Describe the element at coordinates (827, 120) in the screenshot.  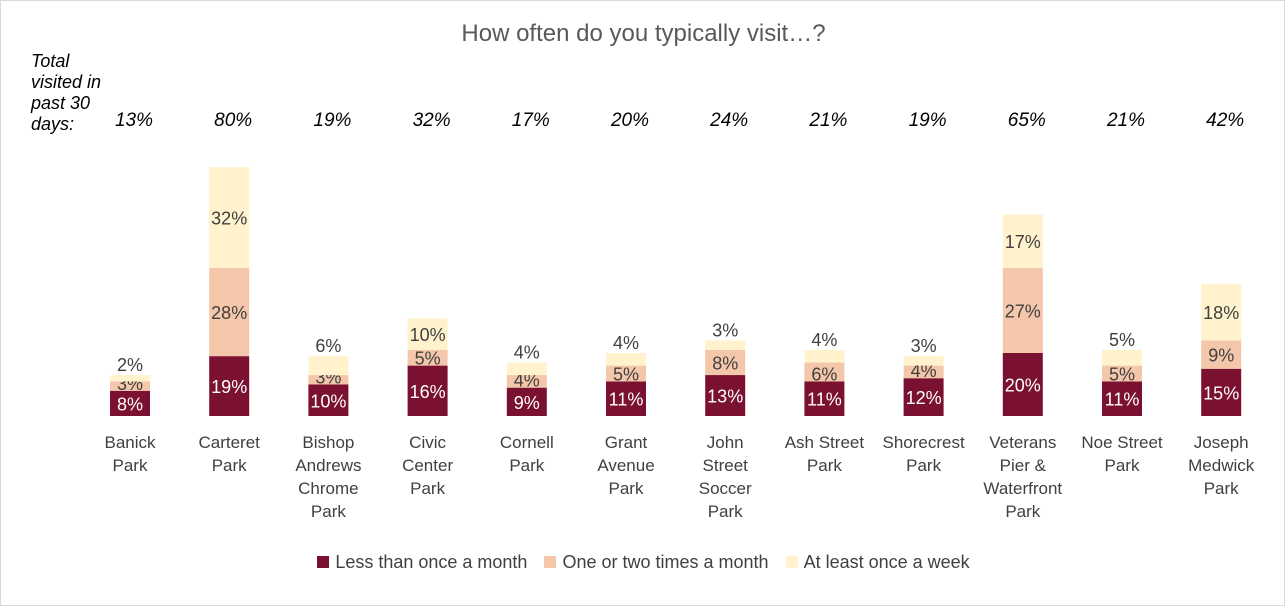
I see `total-label: 21%` at that location.